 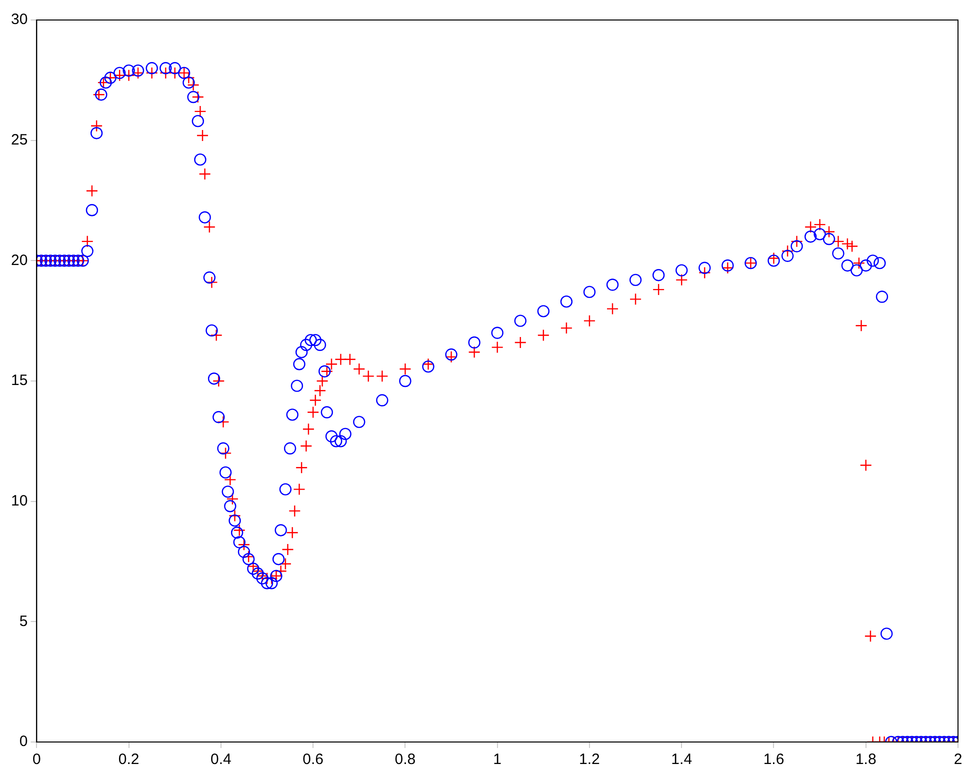 I want to click on y-tick-label: 25, so click(x=19, y=139).